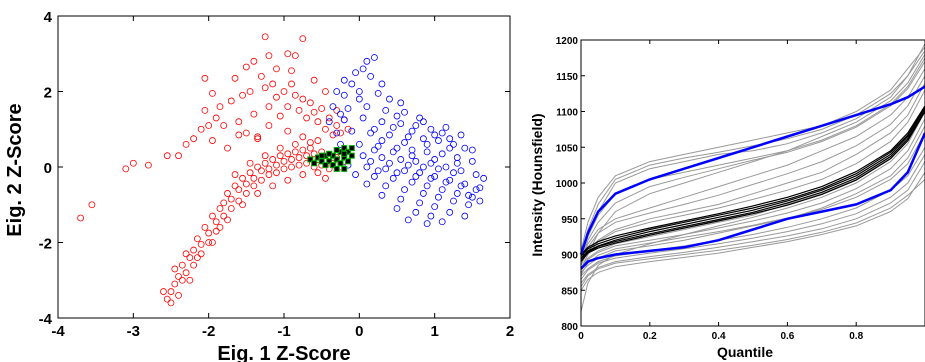 Image resolution: width=925 pixels, height=362 pixels. I want to click on quantile-y-tick-label: 1100, so click(567, 113).